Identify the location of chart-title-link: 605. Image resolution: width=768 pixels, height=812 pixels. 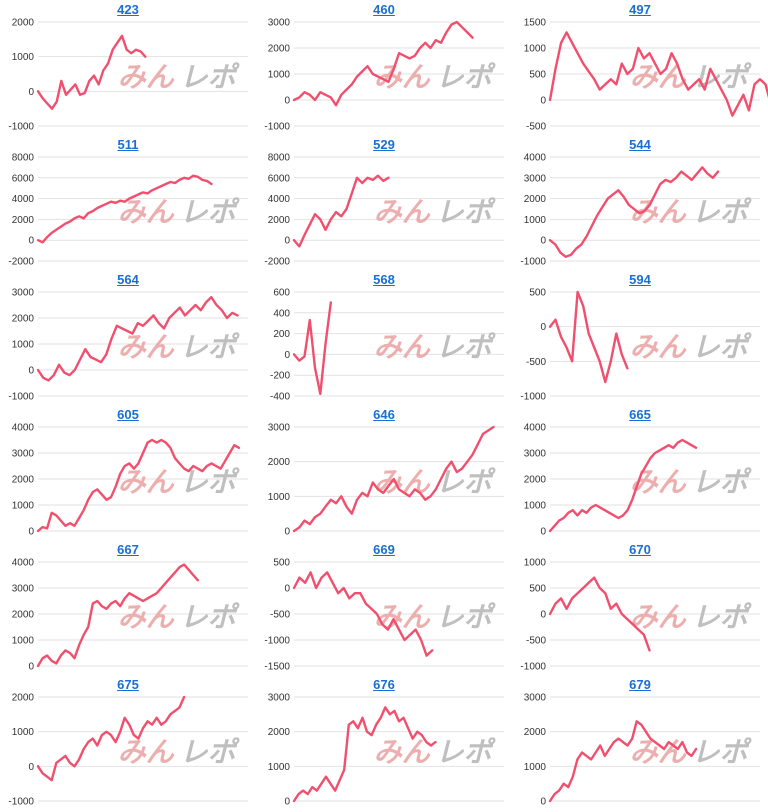
(128, 414).